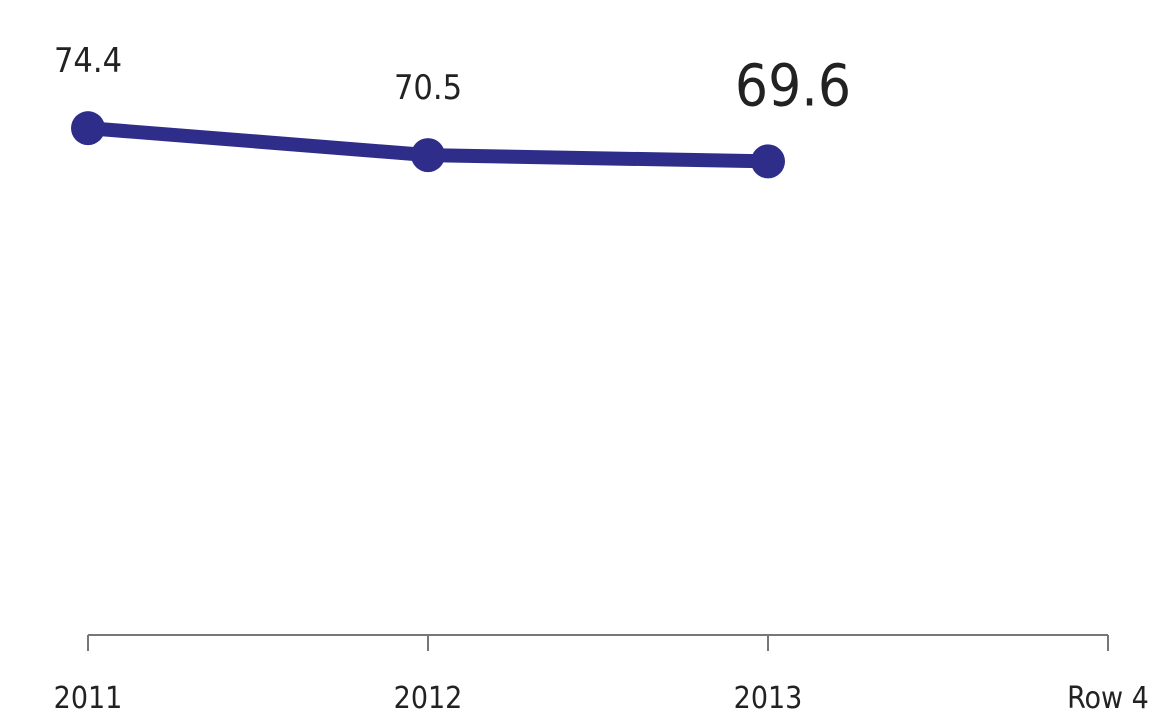 This screenshot has width=1152, height=715. What do you see at coordinates (768, 698) in the screenshot?
I see `x-tick-label: 2013` at bounding box center [768, 698].